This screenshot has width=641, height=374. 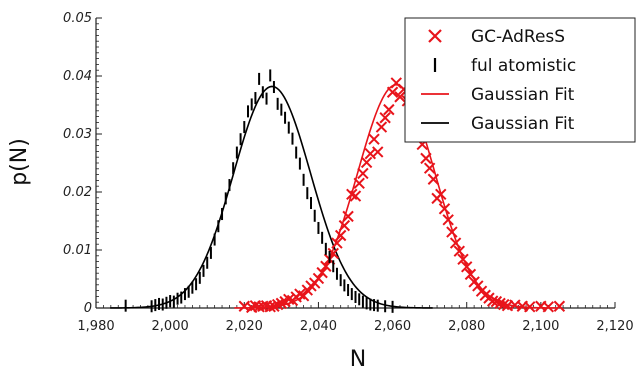 I want to click on x-tick-label: 2,000, so click(x=170, y=326).